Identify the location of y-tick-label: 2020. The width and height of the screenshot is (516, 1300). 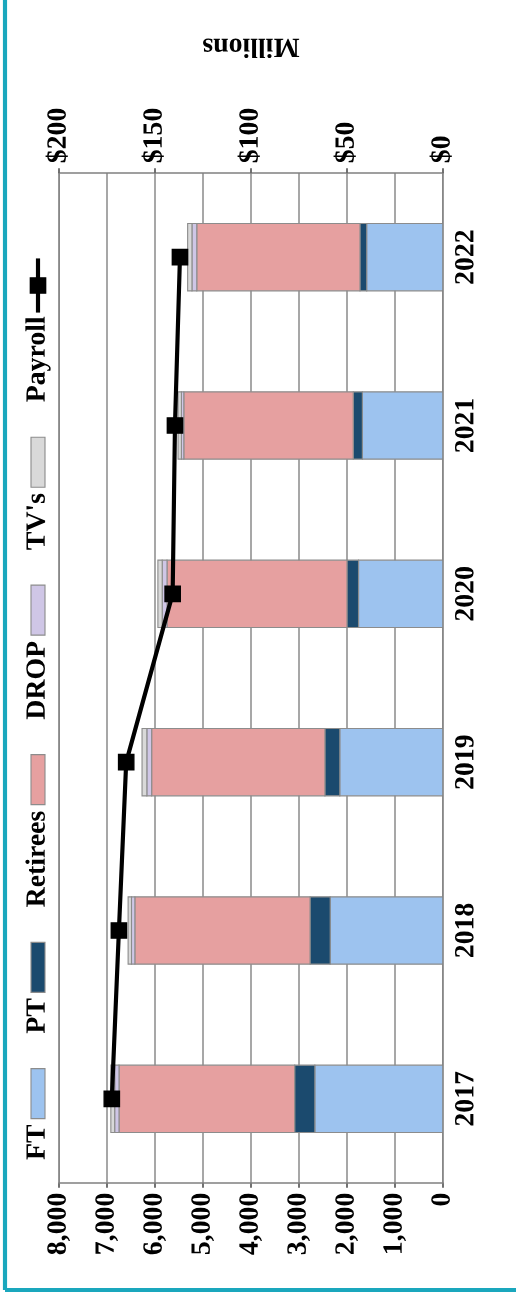
(464, 594).